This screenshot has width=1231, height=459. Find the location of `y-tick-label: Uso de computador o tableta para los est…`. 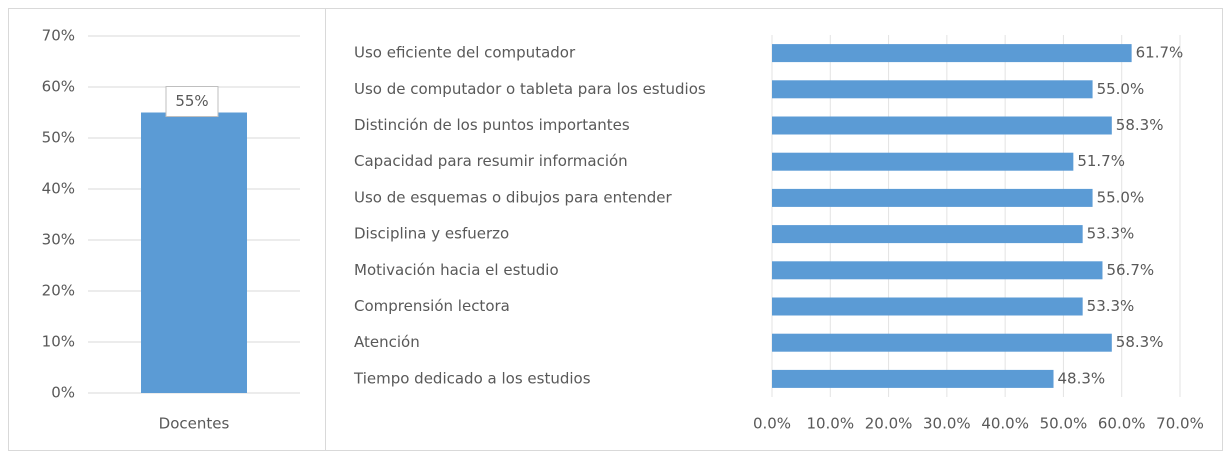

y-tick-label: Uso de computador o tableta para los est… is located at coordinates (530, 89).